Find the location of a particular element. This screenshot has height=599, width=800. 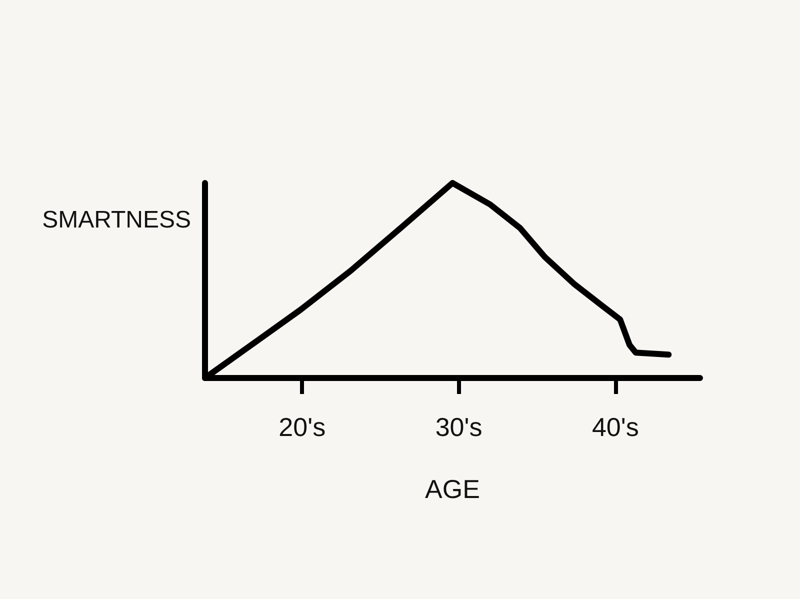

x-tick-label: 40's is located at coordinates (615, 427).